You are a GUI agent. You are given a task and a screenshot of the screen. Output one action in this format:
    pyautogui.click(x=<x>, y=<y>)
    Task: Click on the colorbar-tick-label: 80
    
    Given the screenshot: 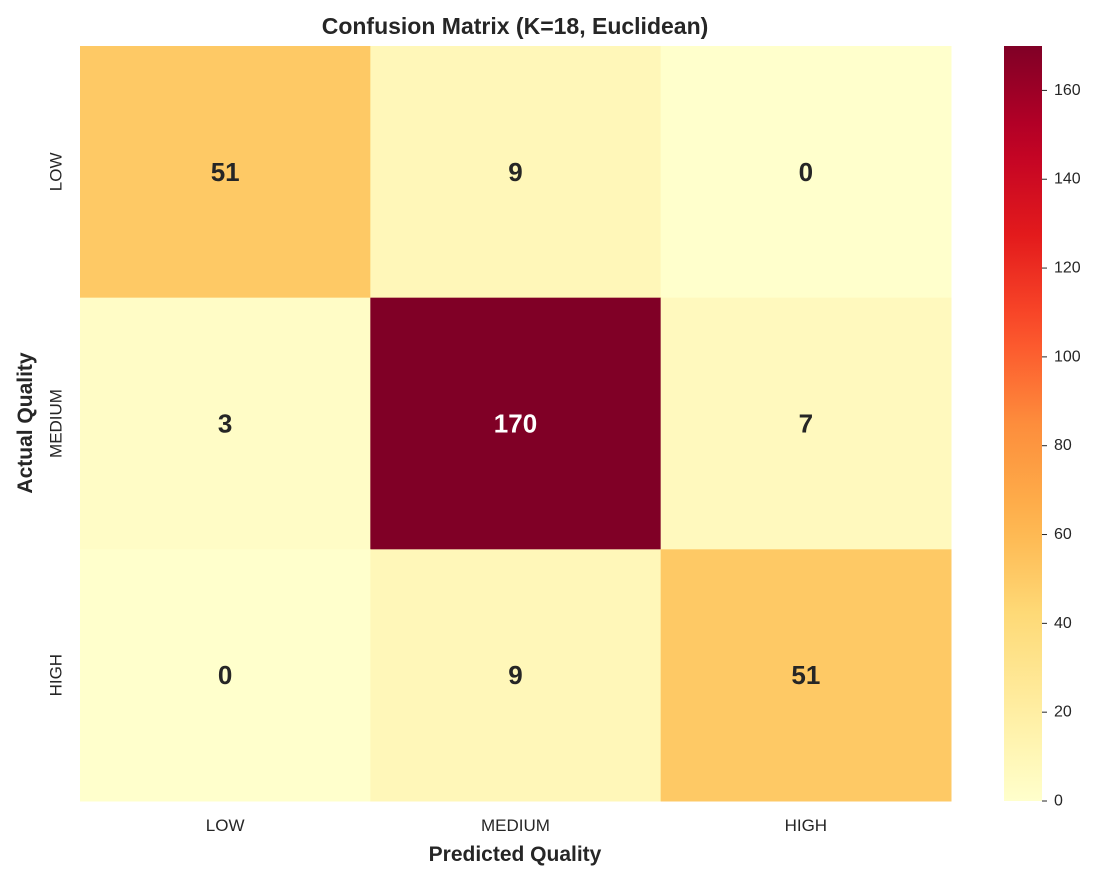 What is the action you would take?
    pyautogui.click(x=1063, y=445)
    